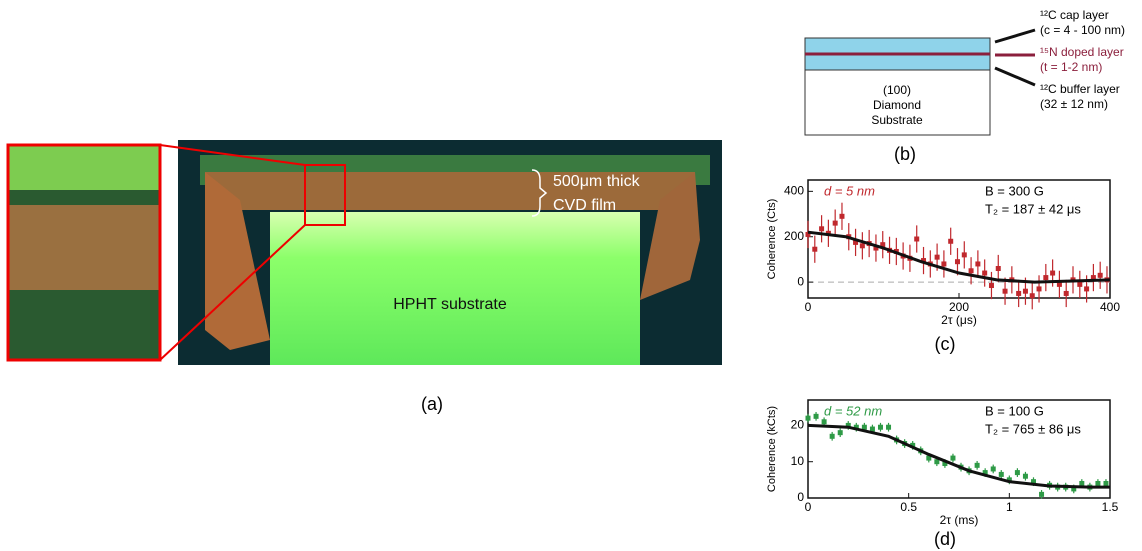 Image resolution: width=1142 pixels, height=551 pixels. I want to click on film-label: CVD film, so click(584, 205).